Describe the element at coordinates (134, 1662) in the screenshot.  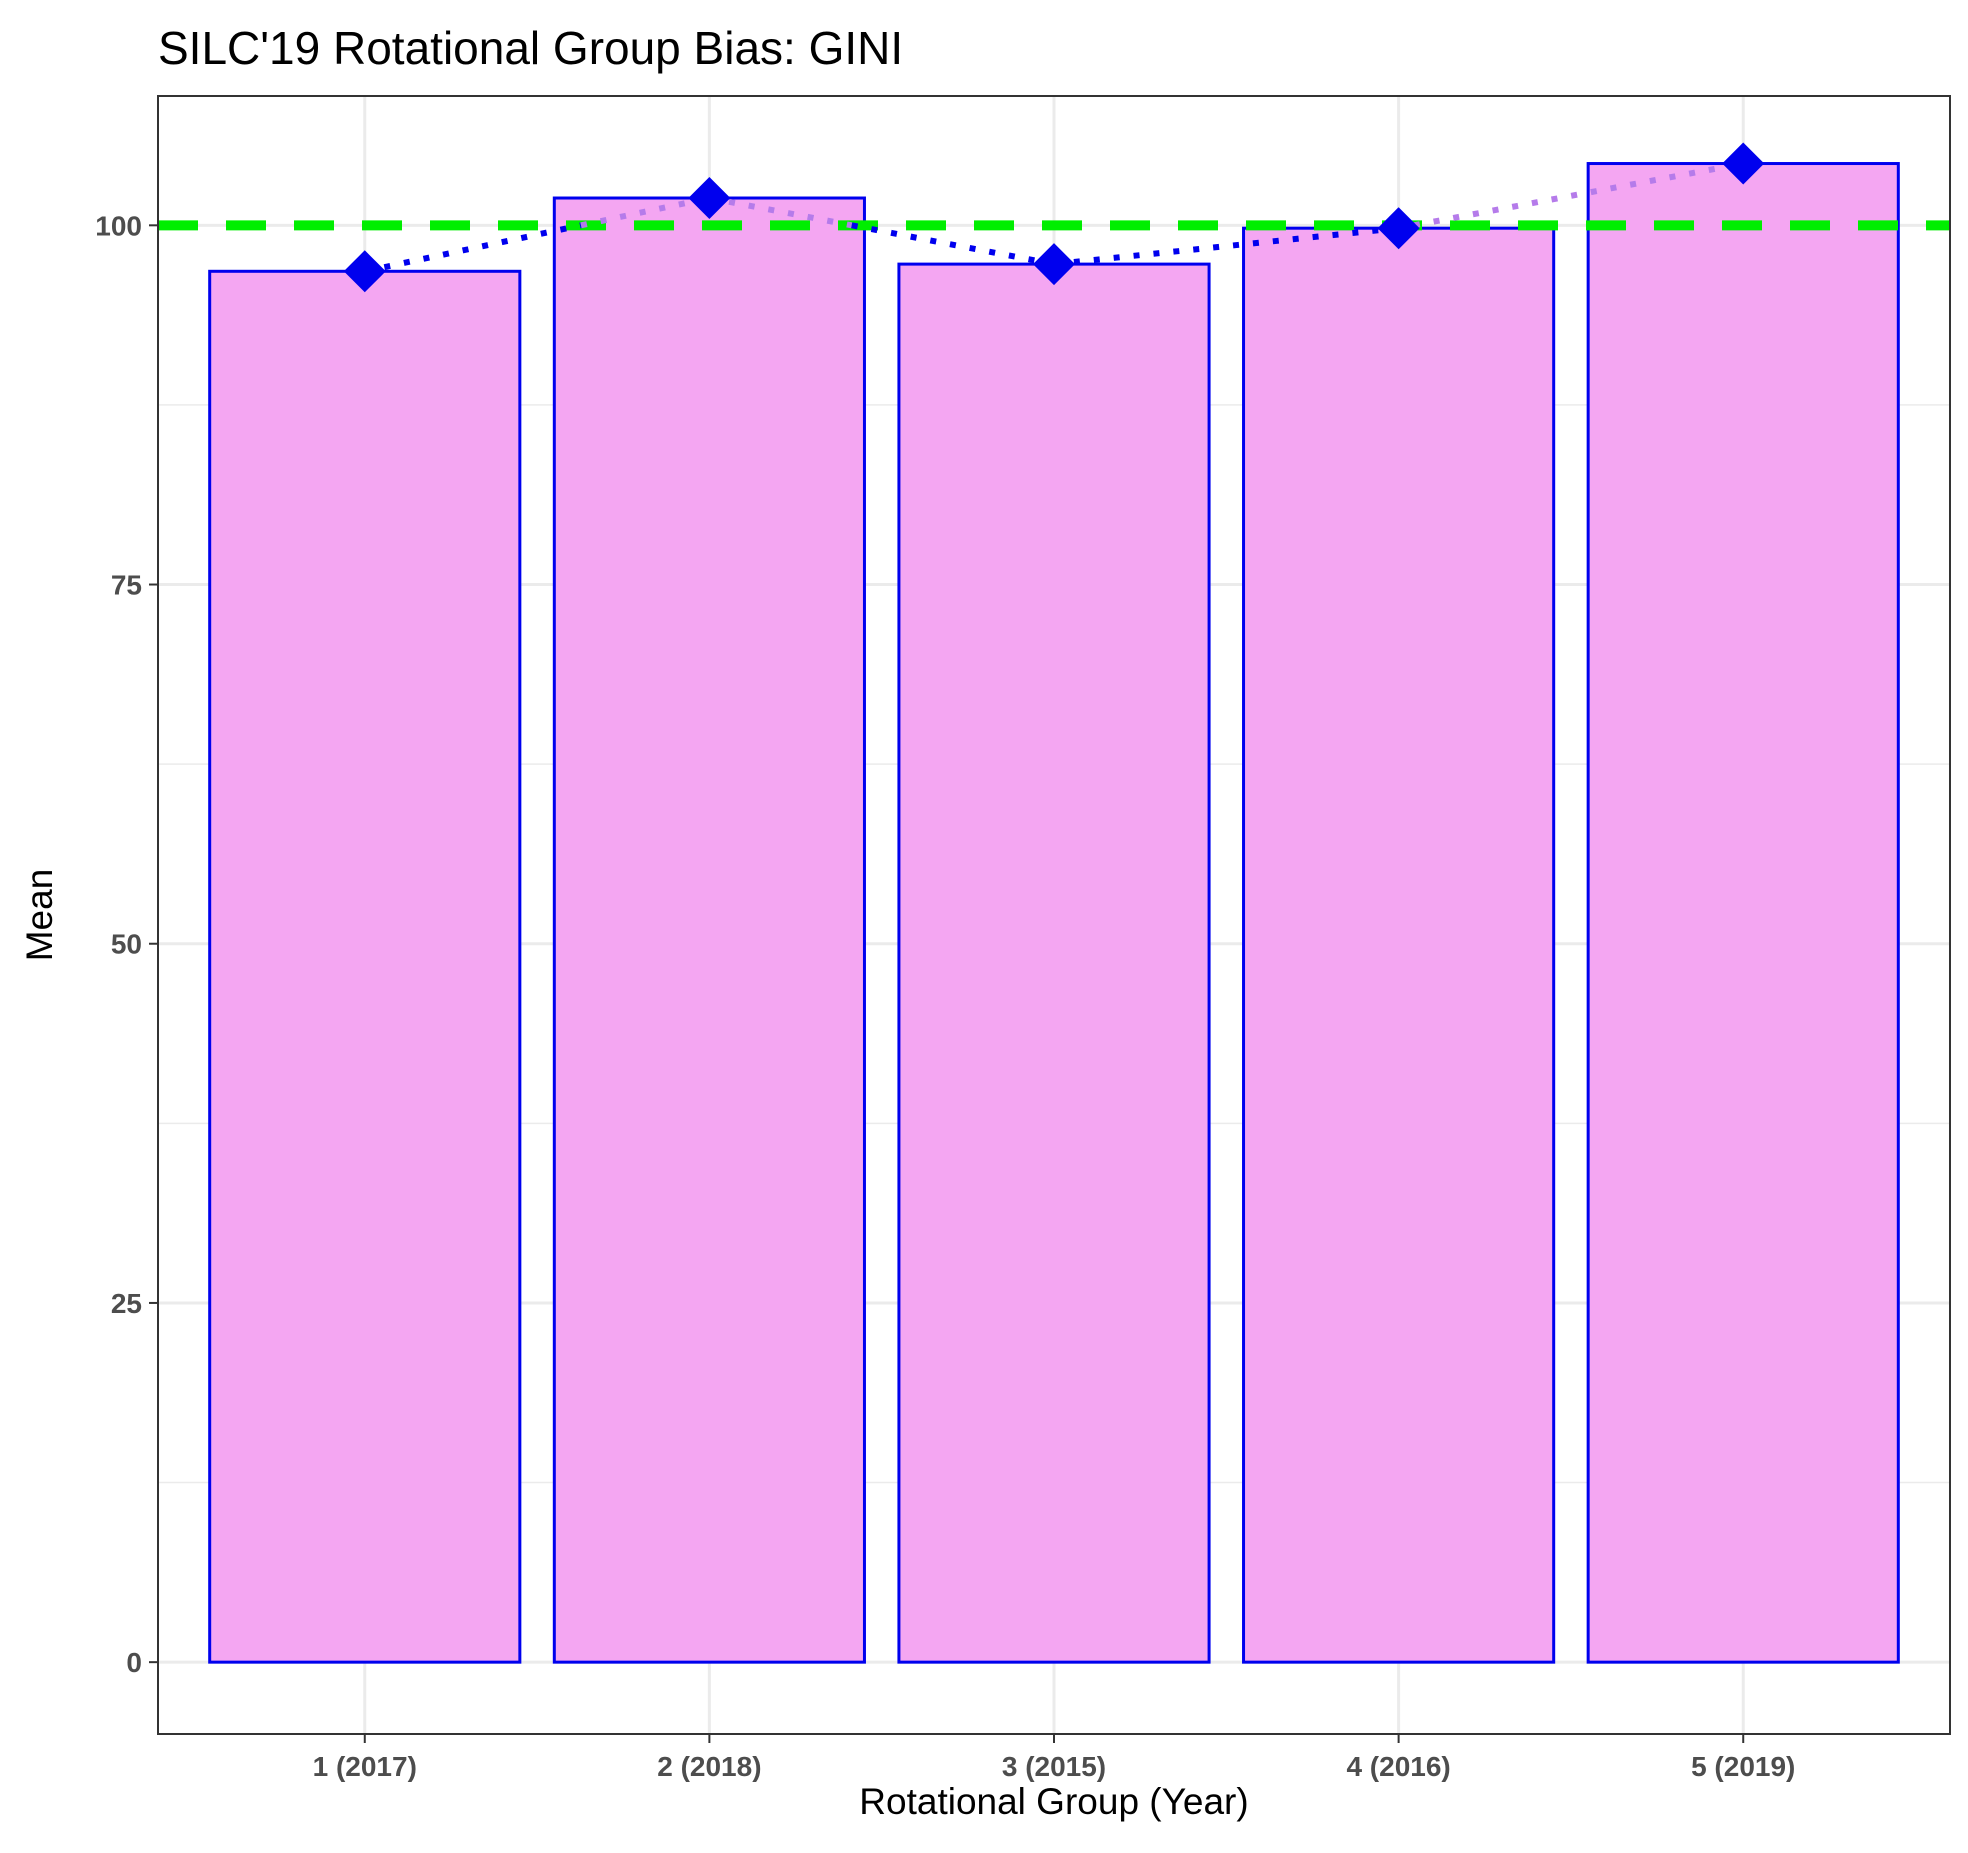
I see `y-tick-label: 0` at that location.